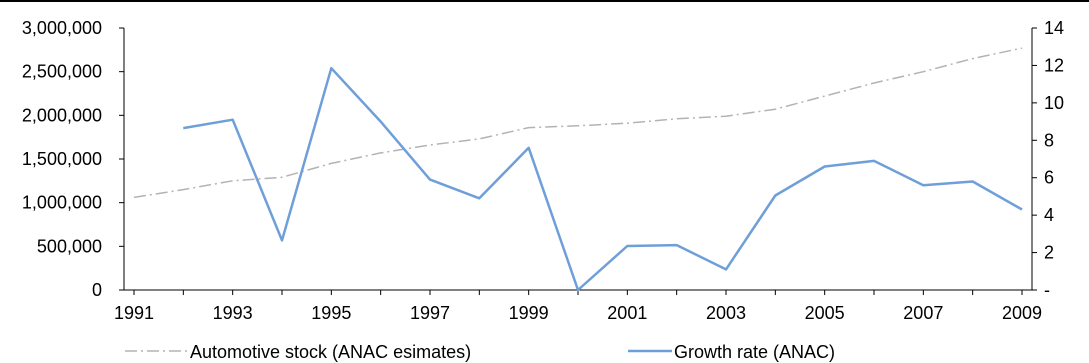 The height and width of the screenshot is (363, 1089). What do you see at coordinates (62, 203) in the screenshot?
I see `left-tick-label: 1,000,000` at bounding box center [62, 203].